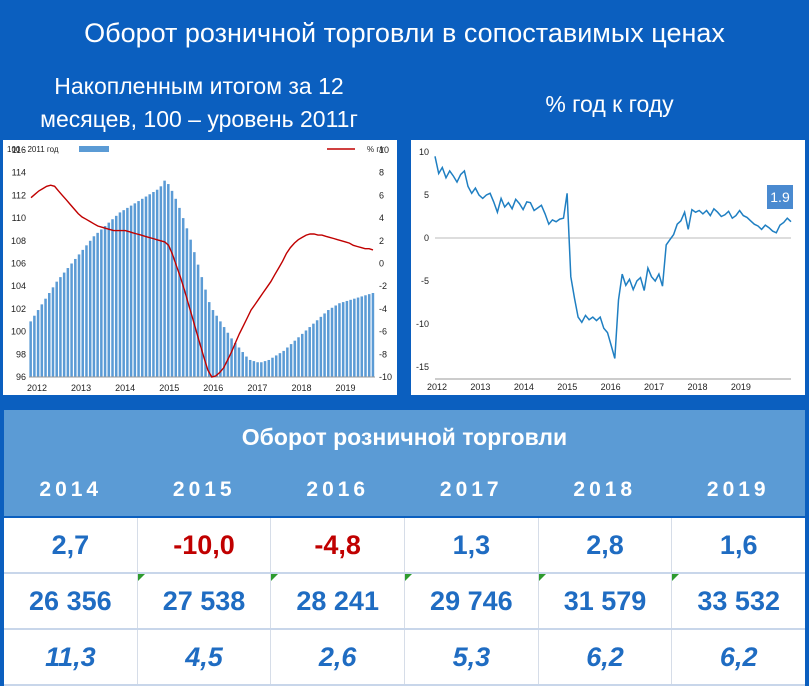  Describe the element at coordinates (404, 658) in the screenshot. I see `table-row: 11,3 4,5 2,6 5,3 6,2 6,2` at that location.